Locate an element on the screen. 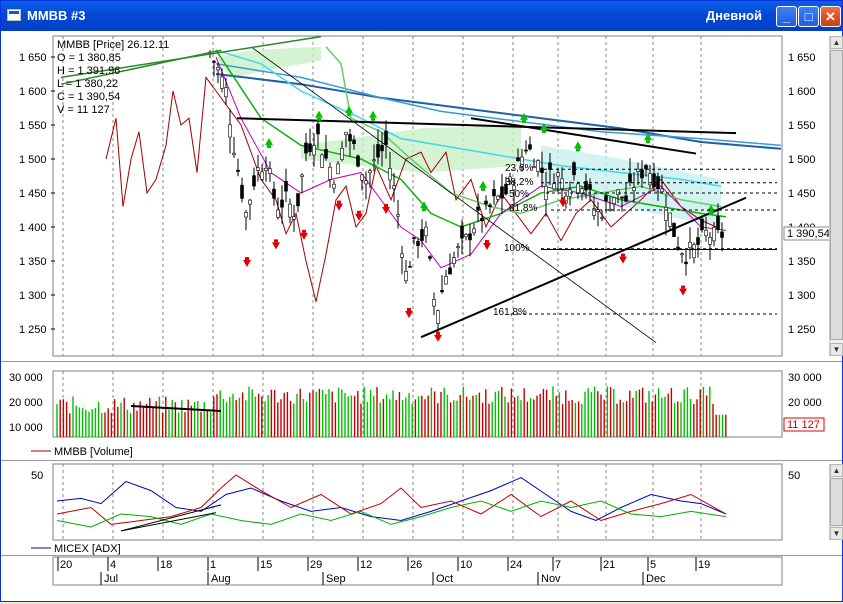 This screenshot has height=604, width=843. minimize-button: _ is located at coordinates (786, 16).